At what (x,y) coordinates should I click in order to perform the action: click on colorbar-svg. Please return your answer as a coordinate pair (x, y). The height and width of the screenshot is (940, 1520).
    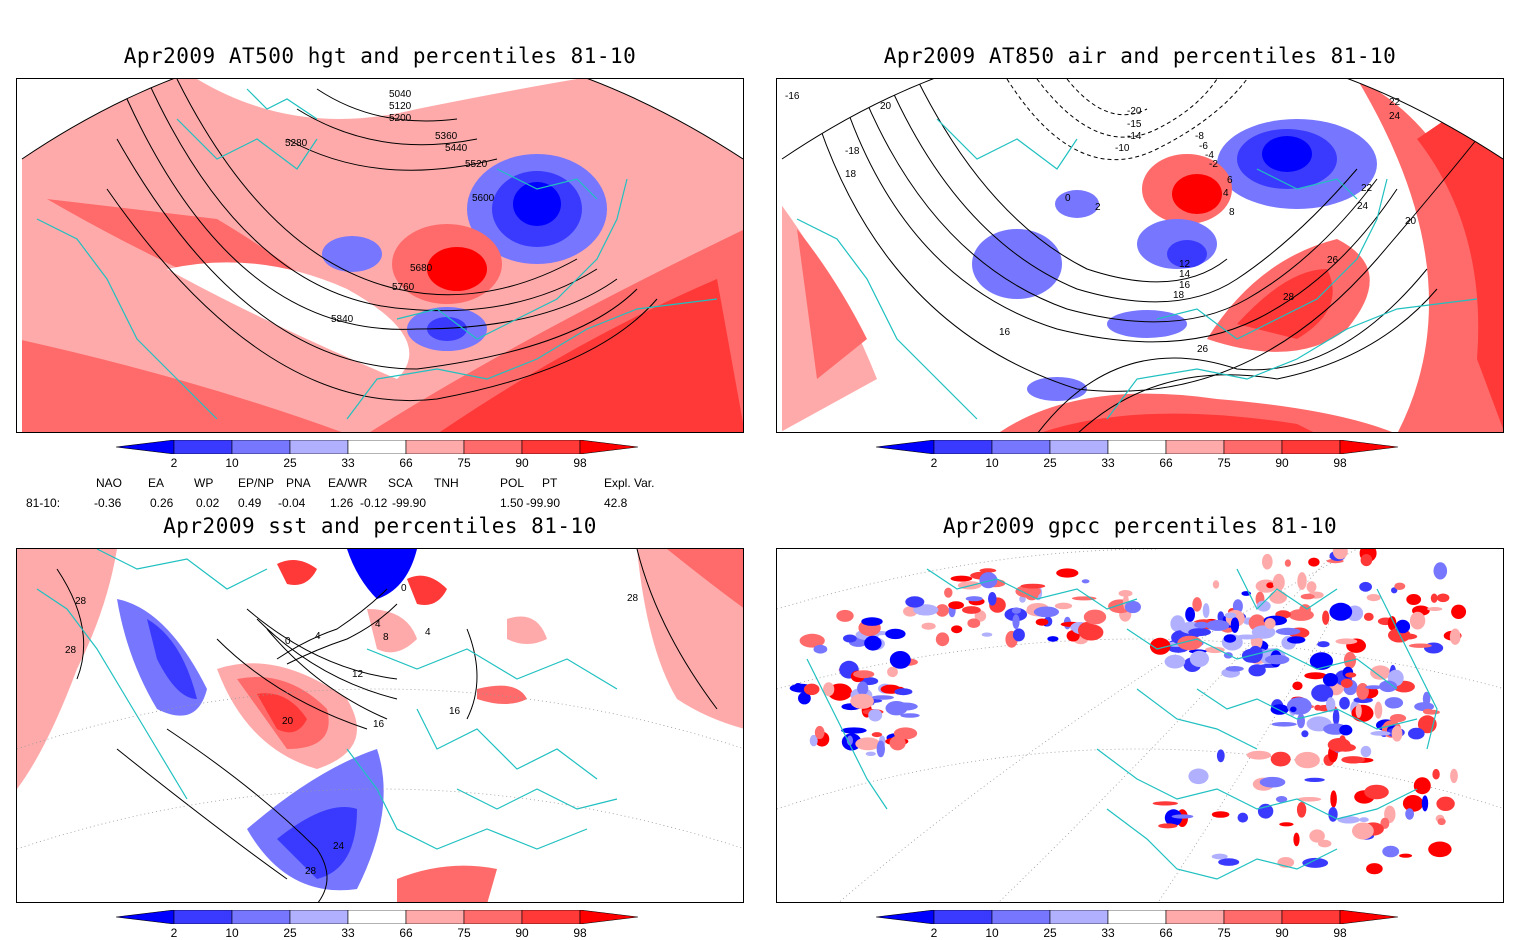
    Looking at the image, I should click on (377, 917).